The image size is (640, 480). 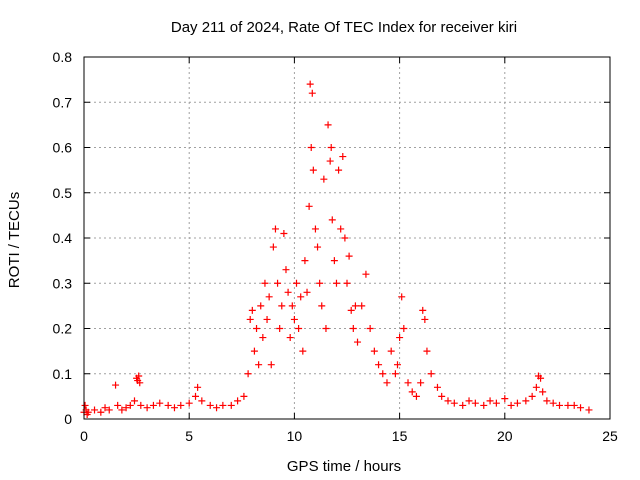 I want to click on x-tick-label: 15, so click(x=400, y=436).